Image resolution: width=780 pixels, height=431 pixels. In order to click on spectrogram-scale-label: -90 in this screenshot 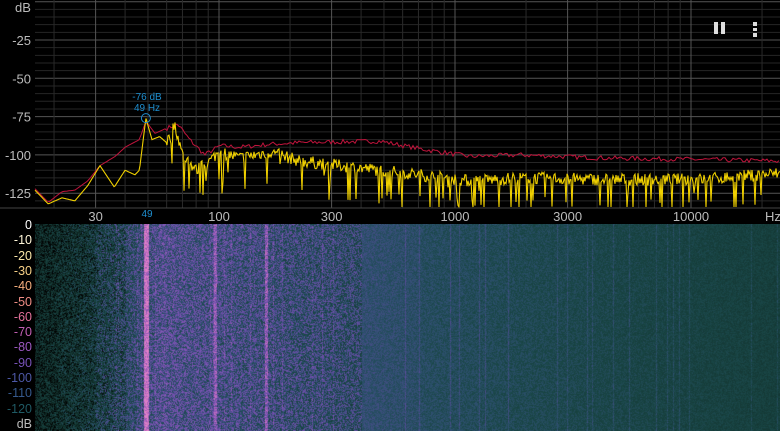, I will do `click(22, 362)`.